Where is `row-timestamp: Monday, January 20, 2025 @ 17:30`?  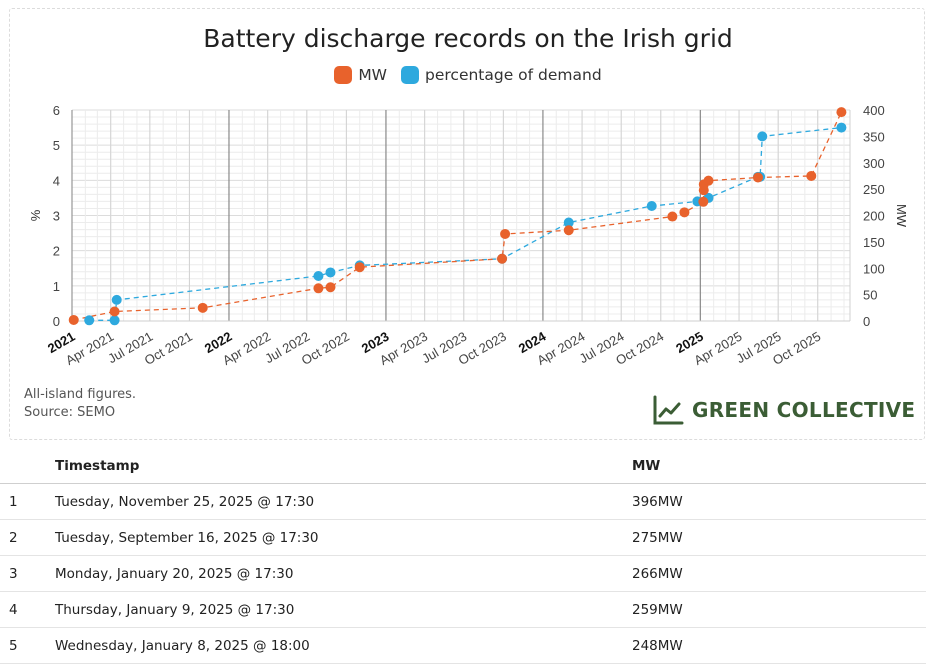
row-timestamp: Monday, January 20, 2025 @ 17:30 is located at coordinates (342, 573).